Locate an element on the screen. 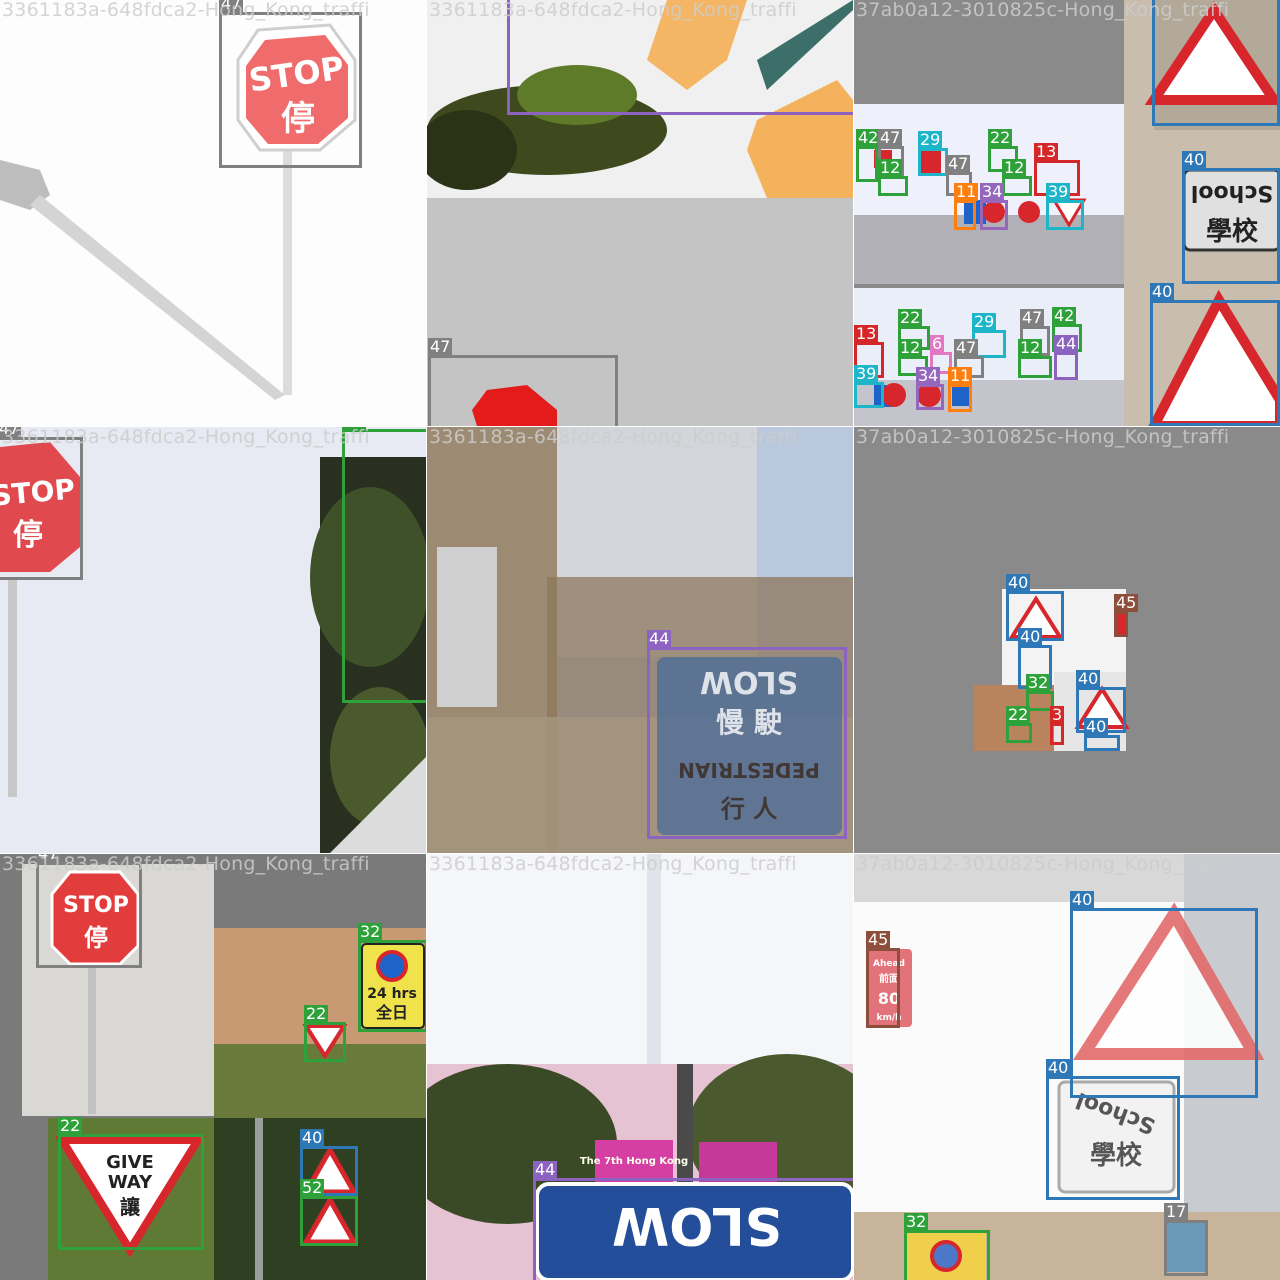 The height and width of the screenshot is (1280, 1280). detection-box: 34 is located at coordinates (930, 388).